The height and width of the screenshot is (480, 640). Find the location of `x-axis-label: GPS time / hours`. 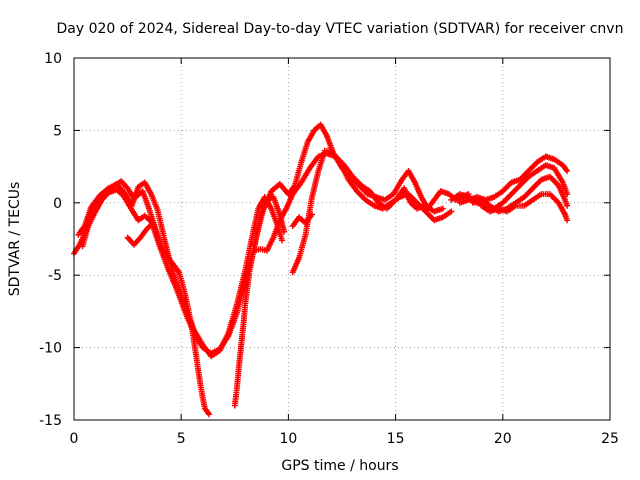

x-axis-label: GPS time / hours is located at coordinates (339, 466).